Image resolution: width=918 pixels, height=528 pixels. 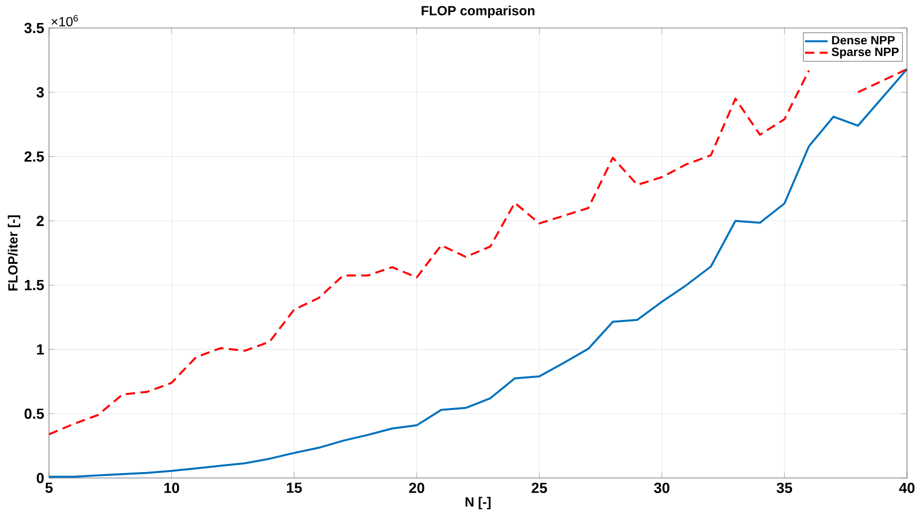 I want to click on legend-label: Dense NPP, so click(x=863, y=40).